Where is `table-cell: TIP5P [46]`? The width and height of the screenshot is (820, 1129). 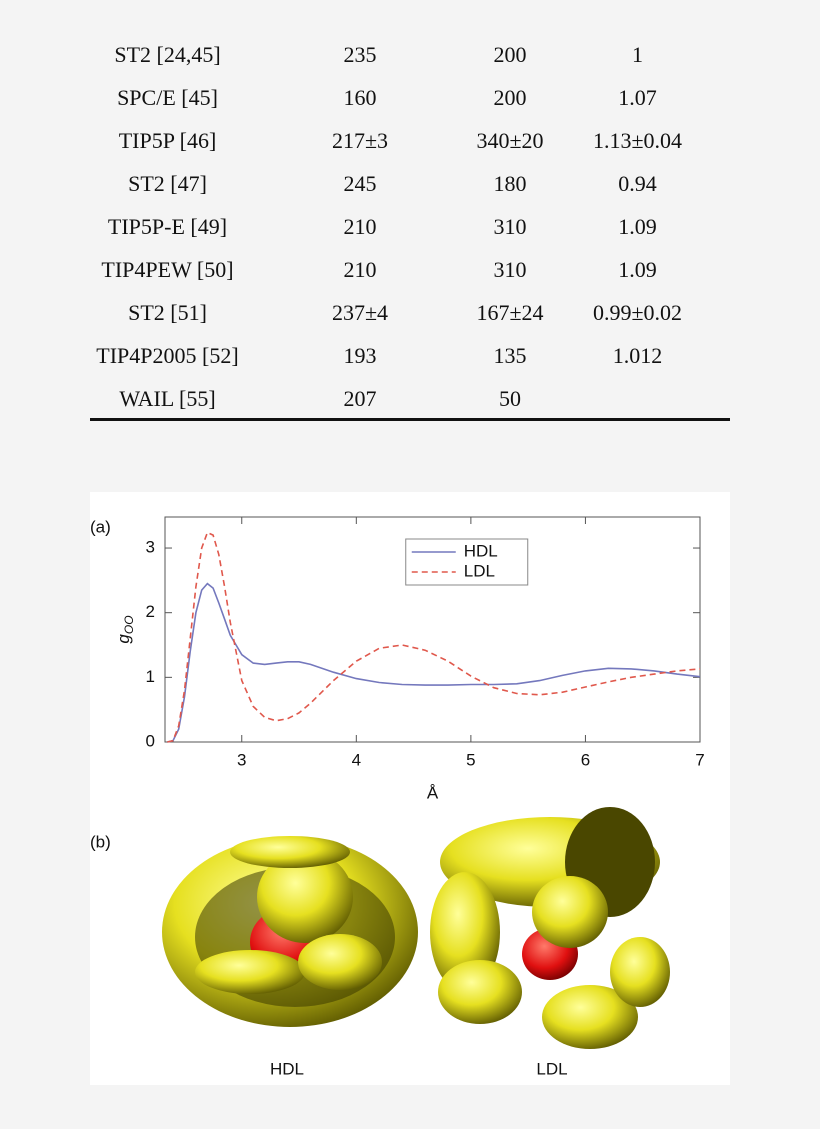 table-cell: TIP5P [46] is located at coordinates (167, 140).